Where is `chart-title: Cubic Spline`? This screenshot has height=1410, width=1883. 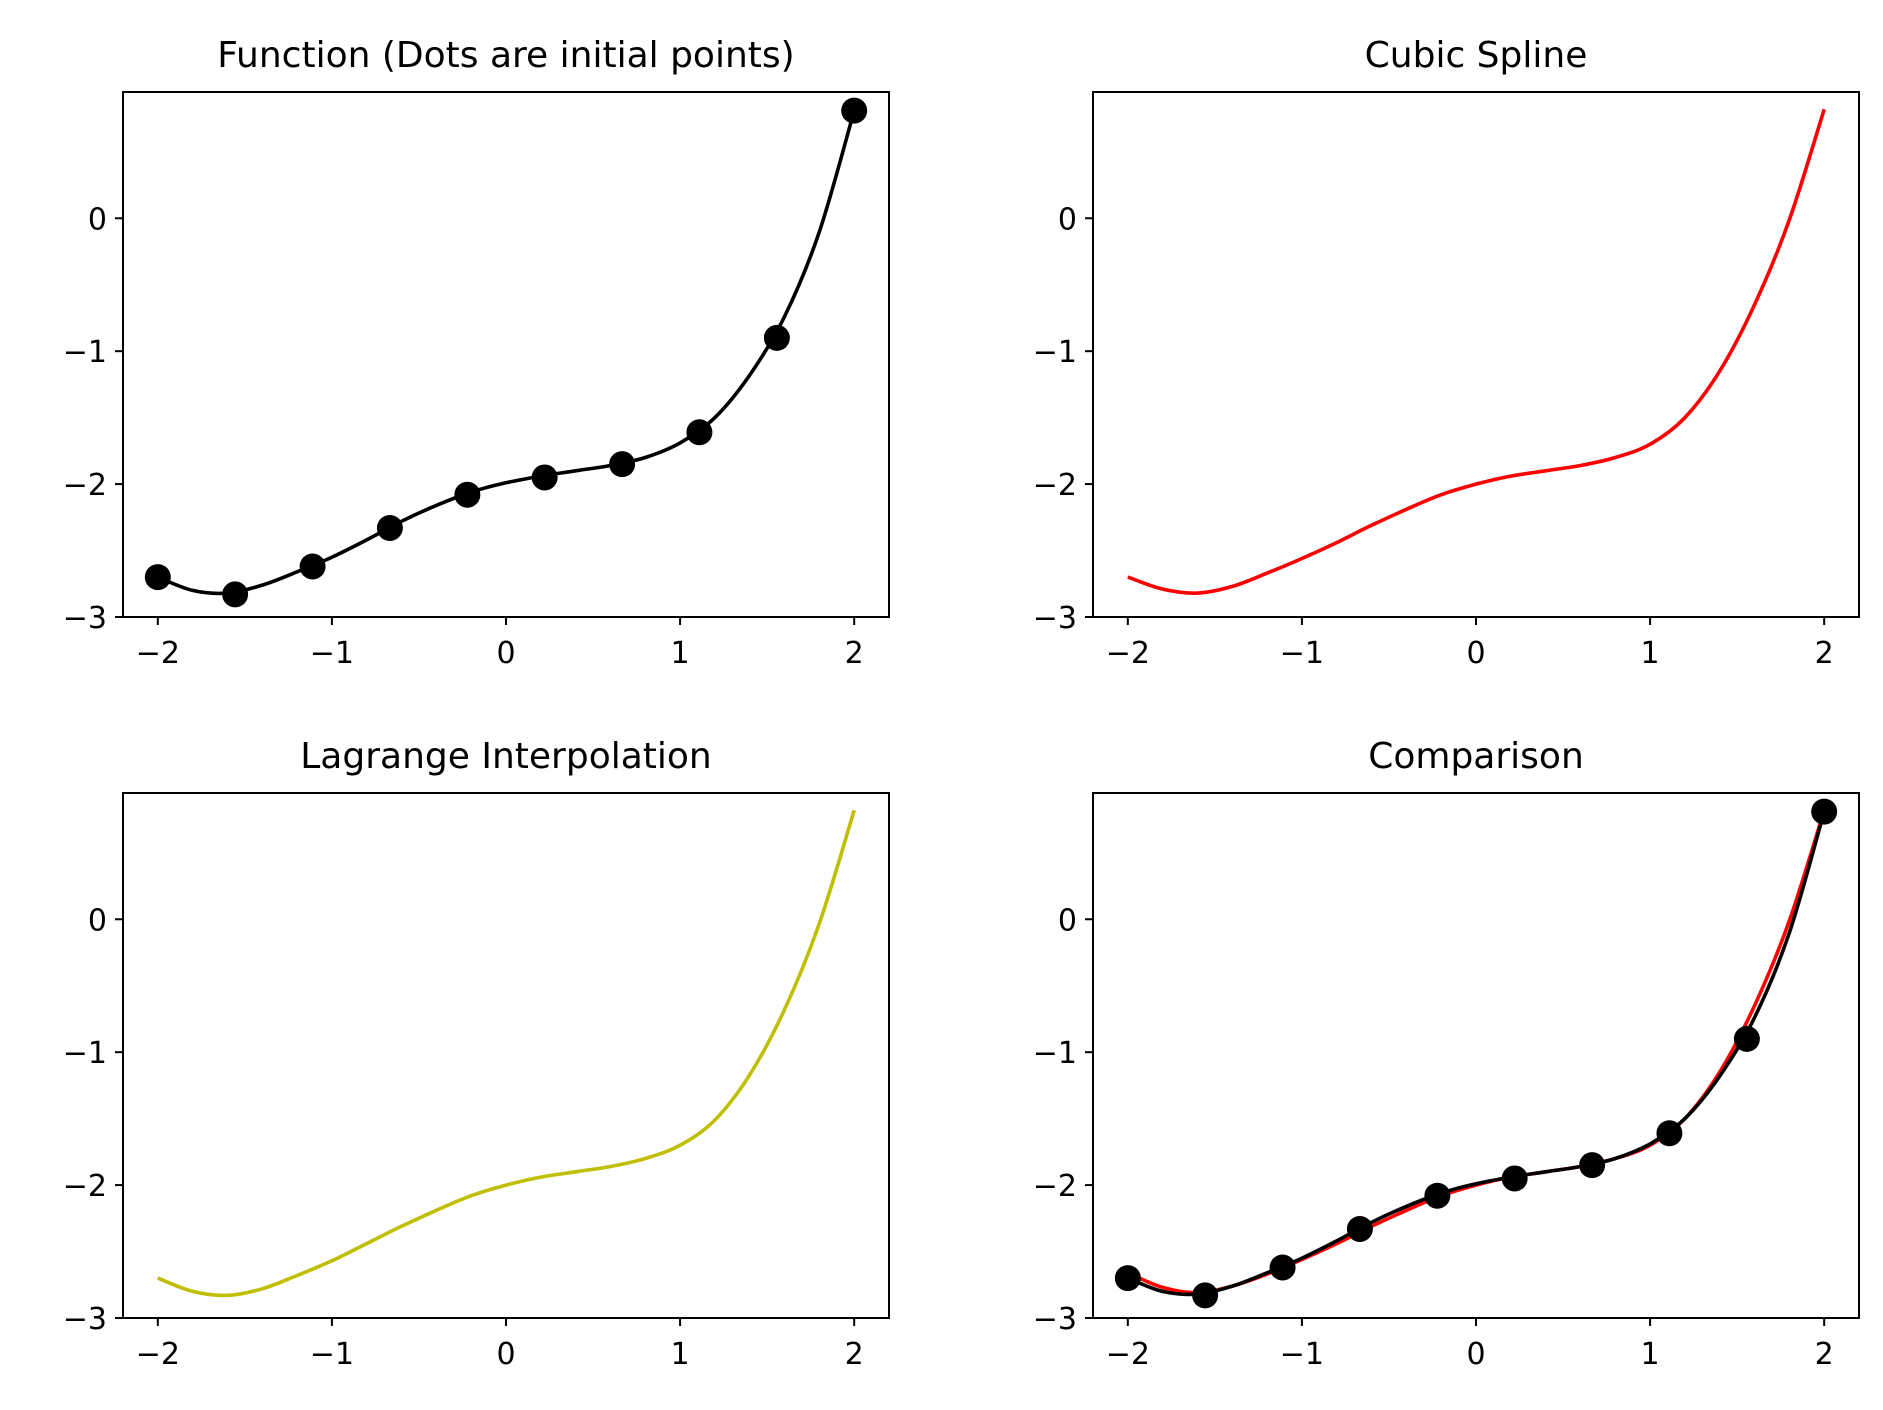 chart-title: Cubic Spline is located at coordinates (1476, 55).